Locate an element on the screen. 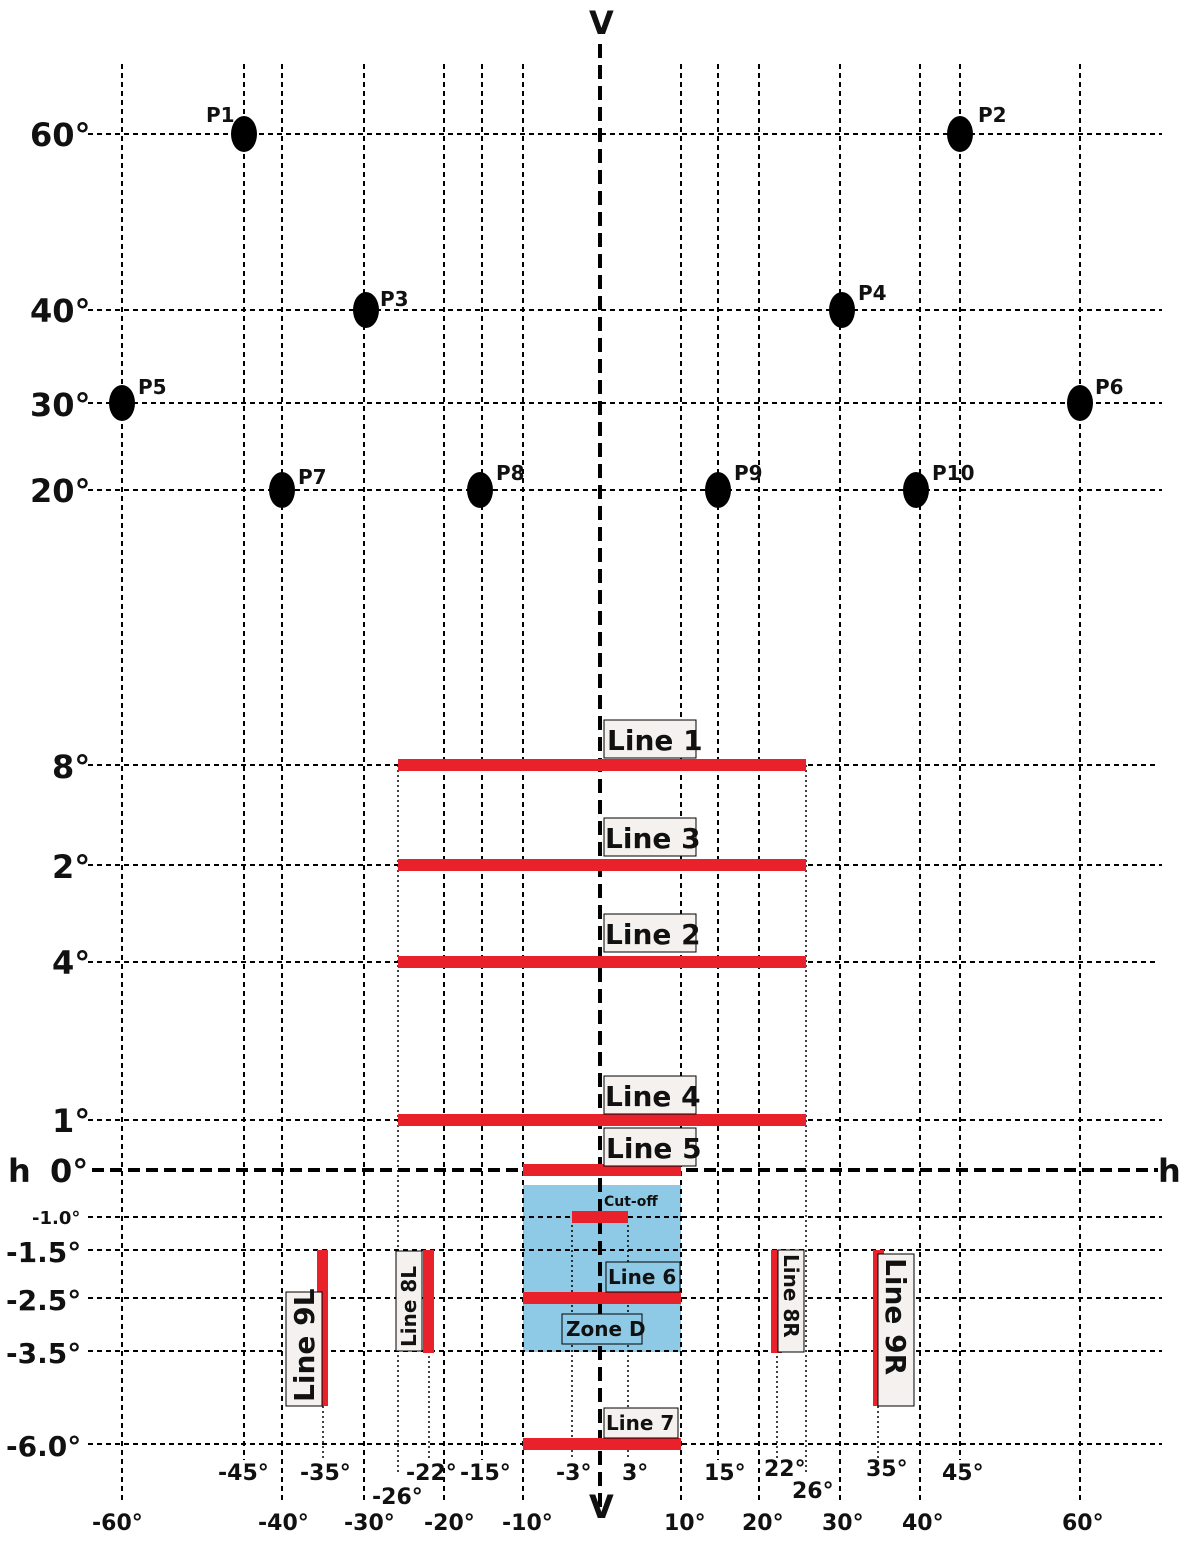 This screenshot has width=1194, height=1546. line6-bar is located at coordinates (602, 1298).